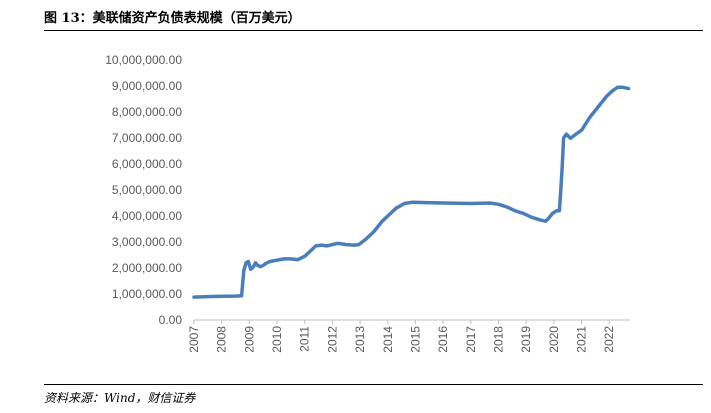  I want to click on x-tick-label: 2013, so click(360, 339).